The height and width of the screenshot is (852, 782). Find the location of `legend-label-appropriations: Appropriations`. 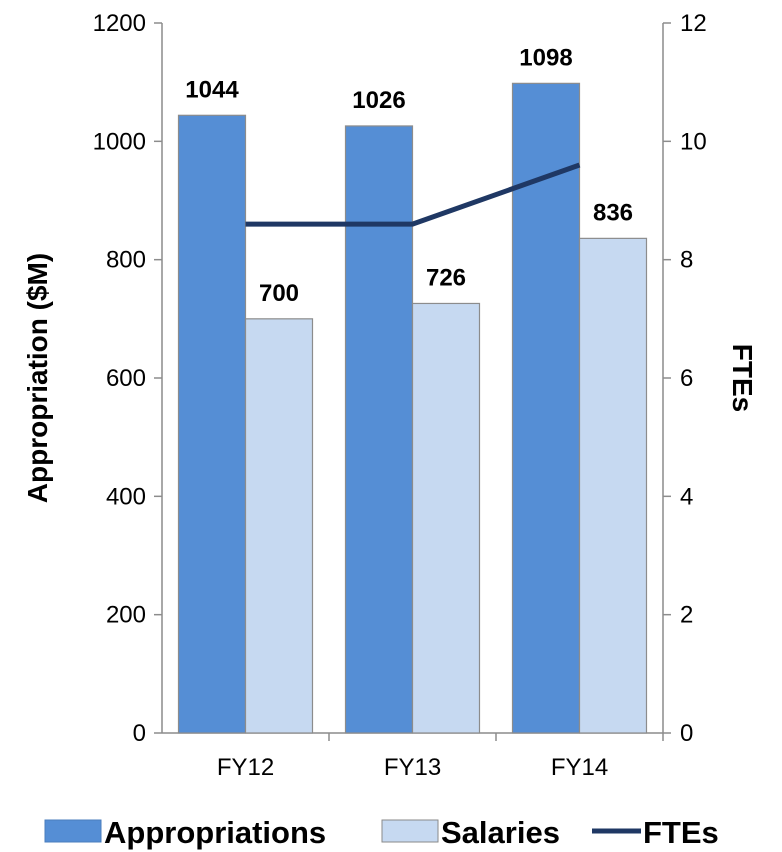

legend-label-appropriations: Appropriations is located at coordinates (215, 832).